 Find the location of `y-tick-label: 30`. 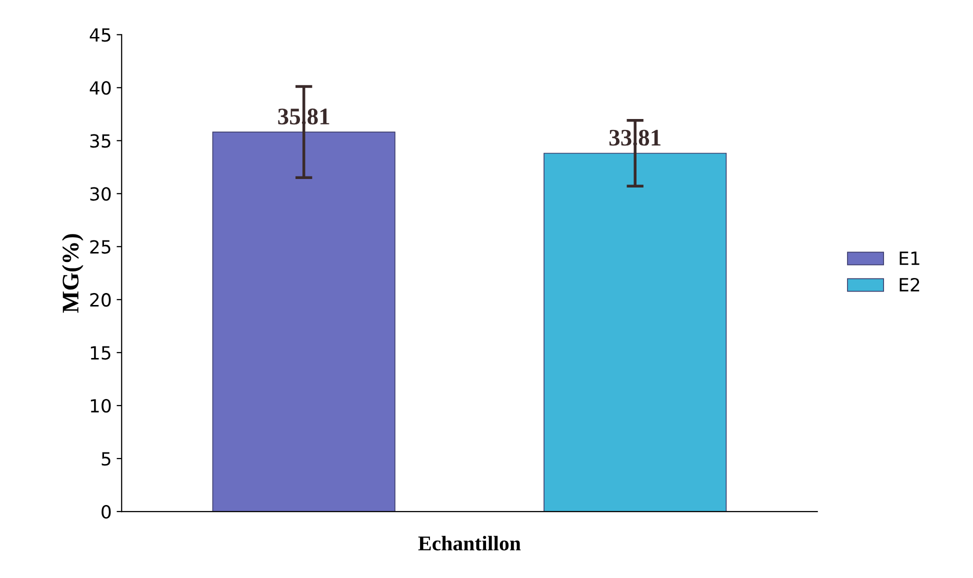

y-tick-label: 30 is located at coordinates (100, 194).